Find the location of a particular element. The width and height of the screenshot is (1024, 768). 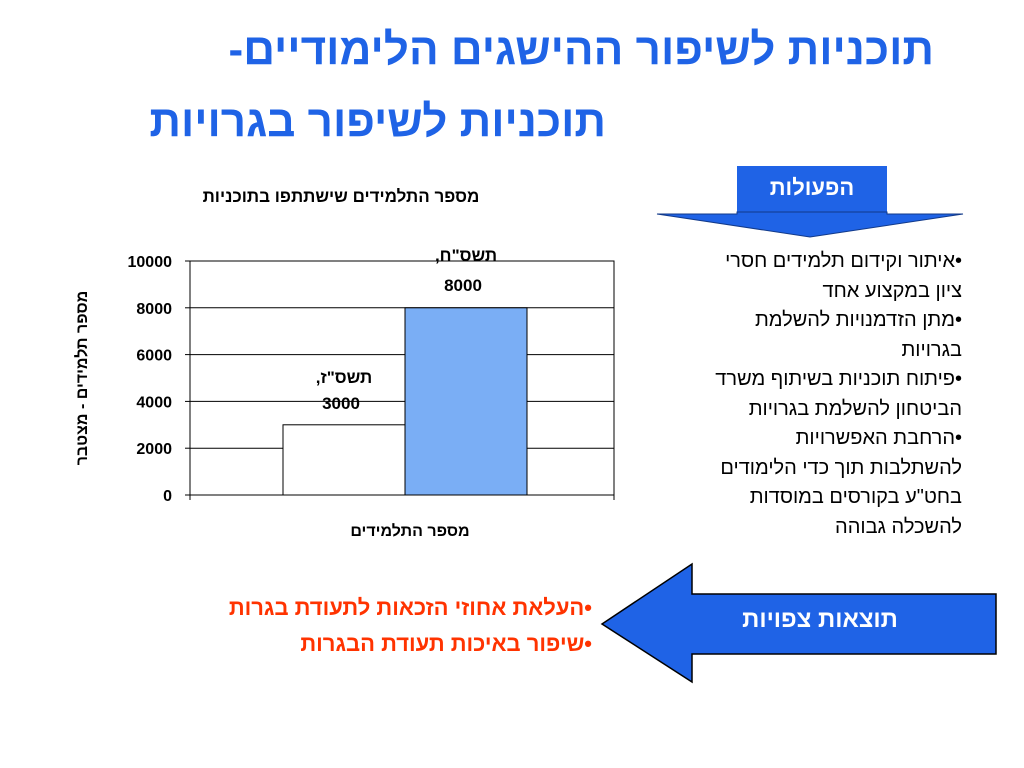

list-item: להשתלבות תוך כדי הלימודים is located at coordinates (841, 467).